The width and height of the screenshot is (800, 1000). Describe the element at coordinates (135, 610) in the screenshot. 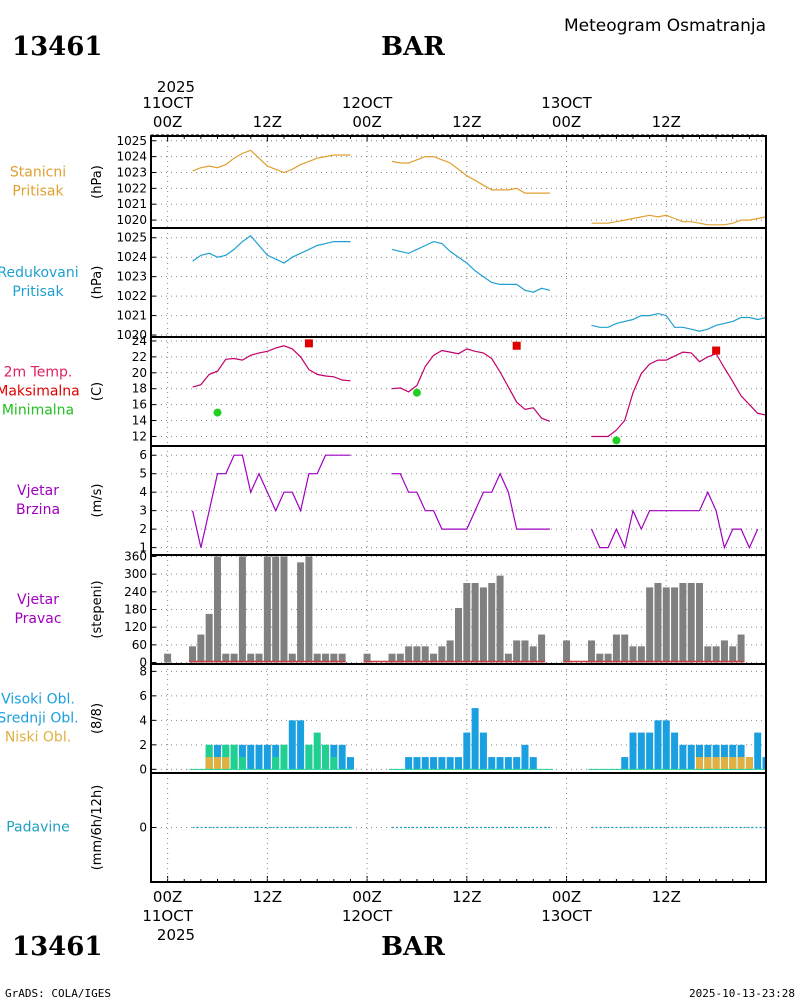

I see `y-tick-label: 180` at that location.